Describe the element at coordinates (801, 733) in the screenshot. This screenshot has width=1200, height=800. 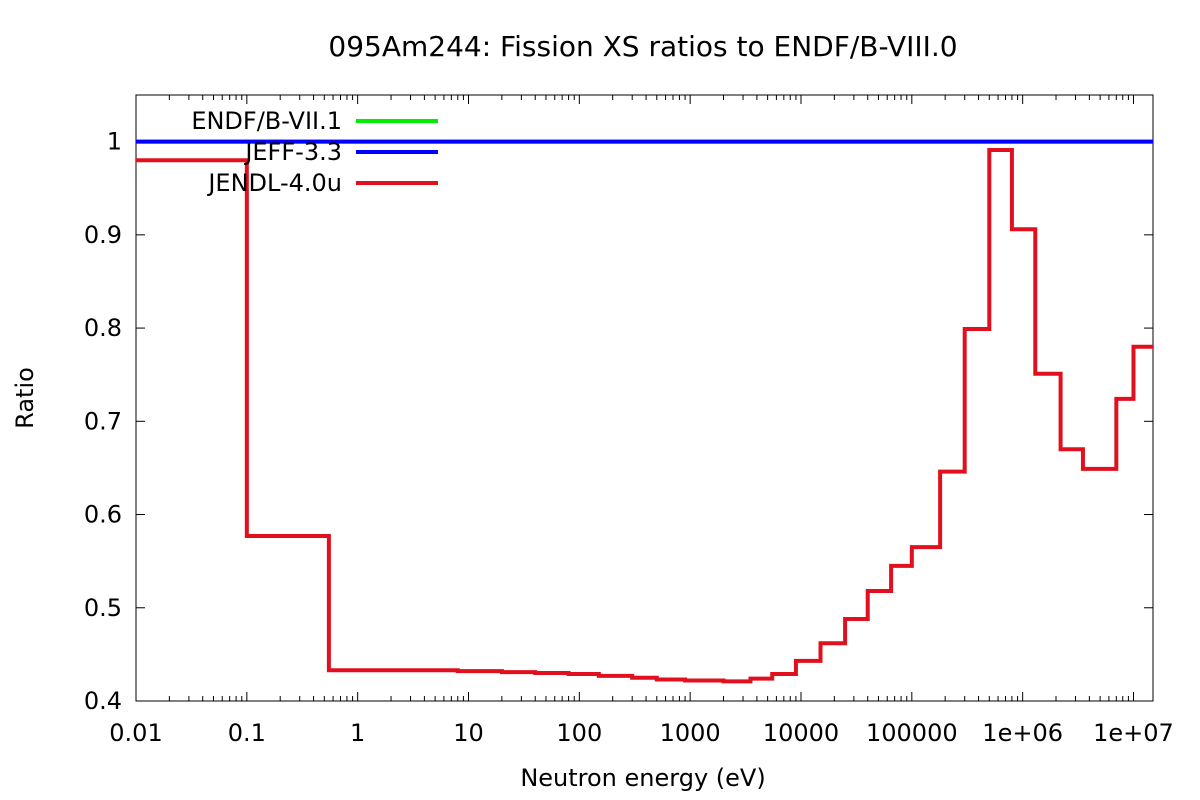
I see `x-tick-label: 10000` at that location.